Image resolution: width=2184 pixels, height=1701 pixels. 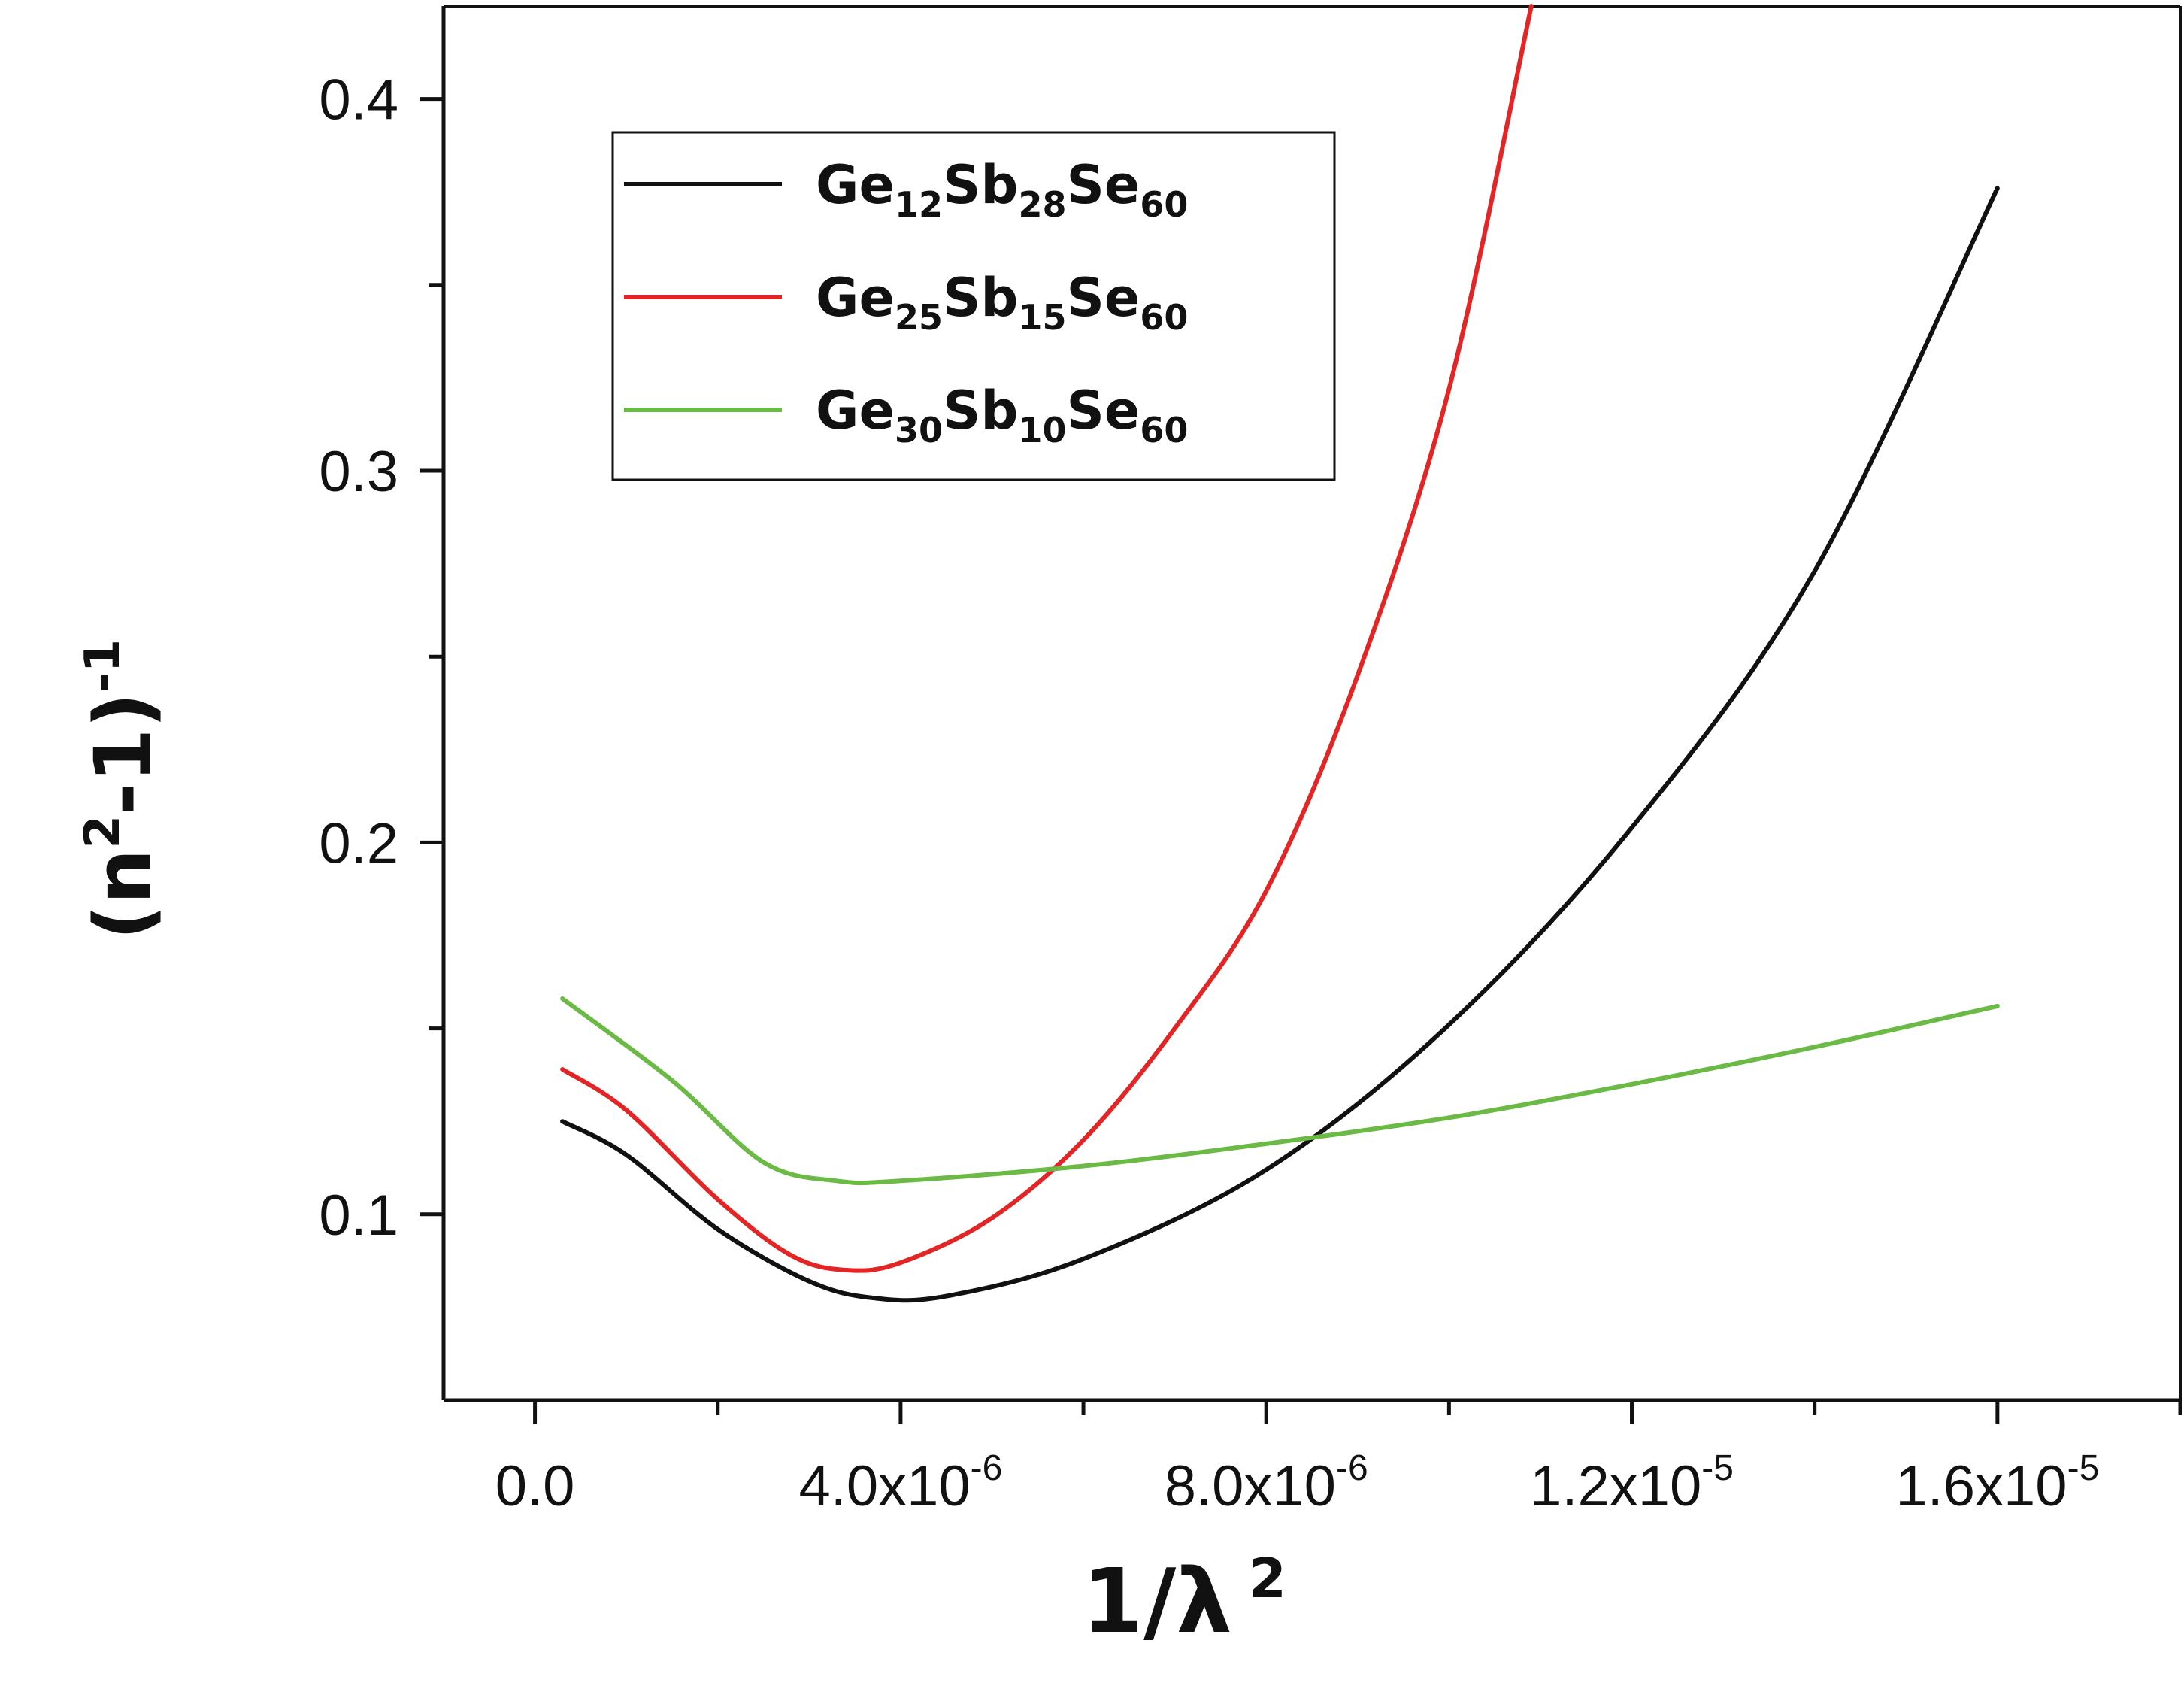 What do you see at coordinates (1266, 1483) in the screenshot?
I see `x-tick-label-2: 8.0x10⁻⁶` at bounding box center [1266, 1483].